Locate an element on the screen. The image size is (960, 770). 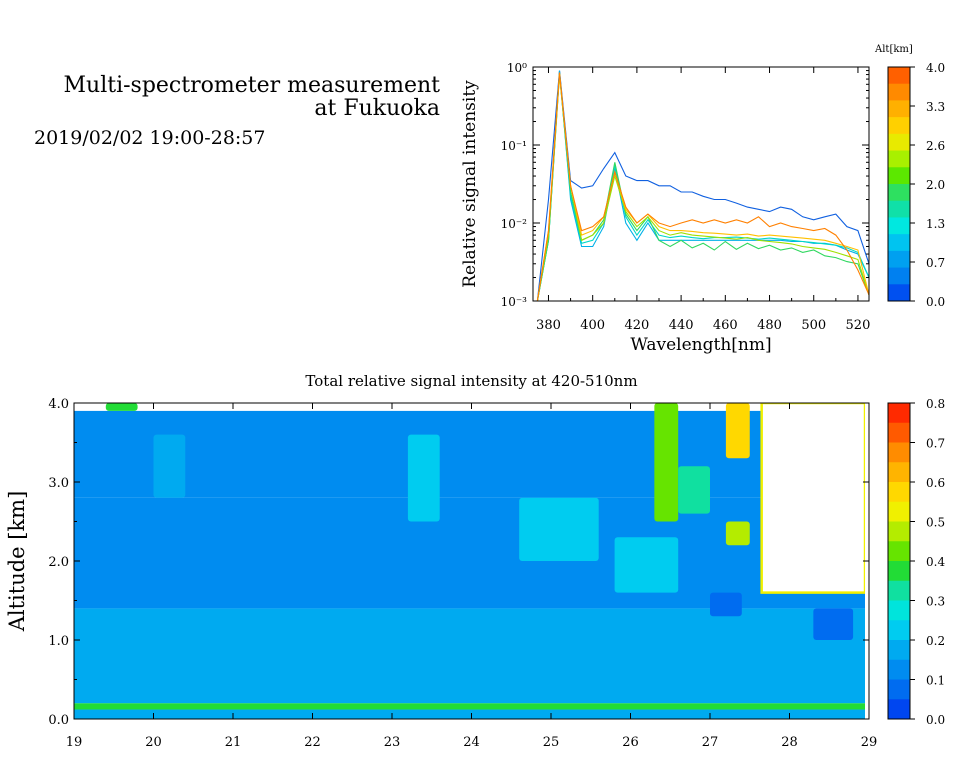
spectrum-plot-frame is located at coordinates (701, 184).